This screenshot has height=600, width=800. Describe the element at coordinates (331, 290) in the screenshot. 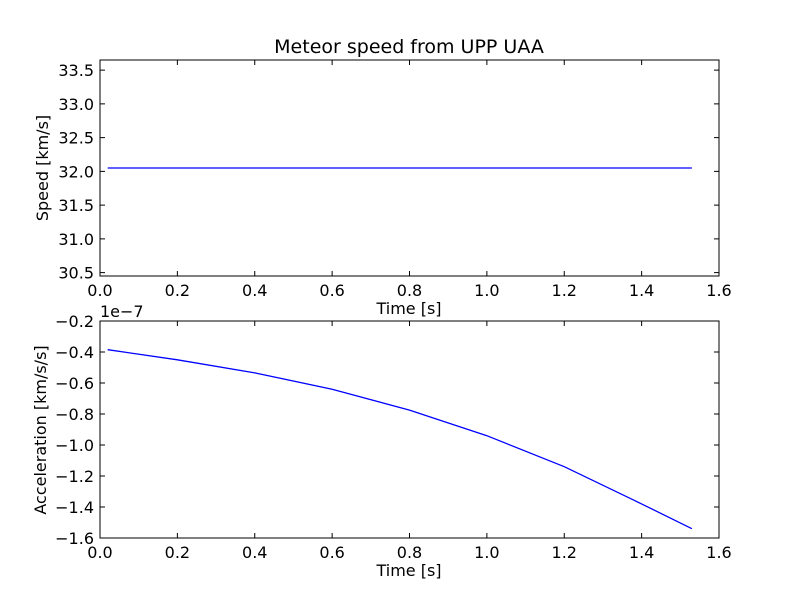

I see `speed-x-tick-label: 0.6` at that location.